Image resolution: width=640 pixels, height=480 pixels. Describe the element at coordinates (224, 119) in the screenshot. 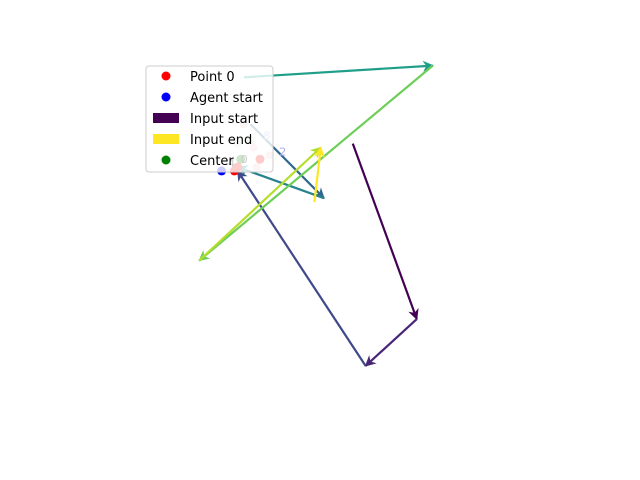

I see `legend-label: Input start` at that location.